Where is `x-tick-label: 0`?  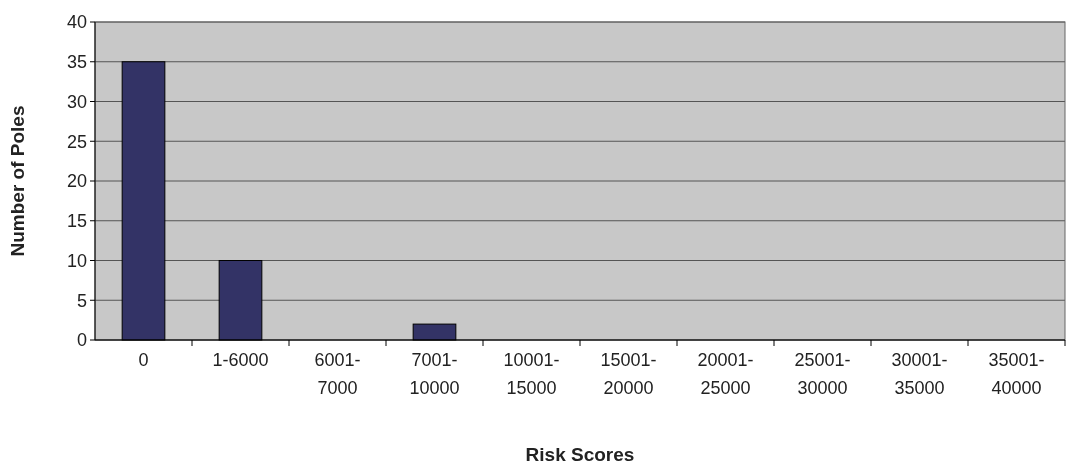
x-tick-label: 0 is located at coordinates (143, 360).